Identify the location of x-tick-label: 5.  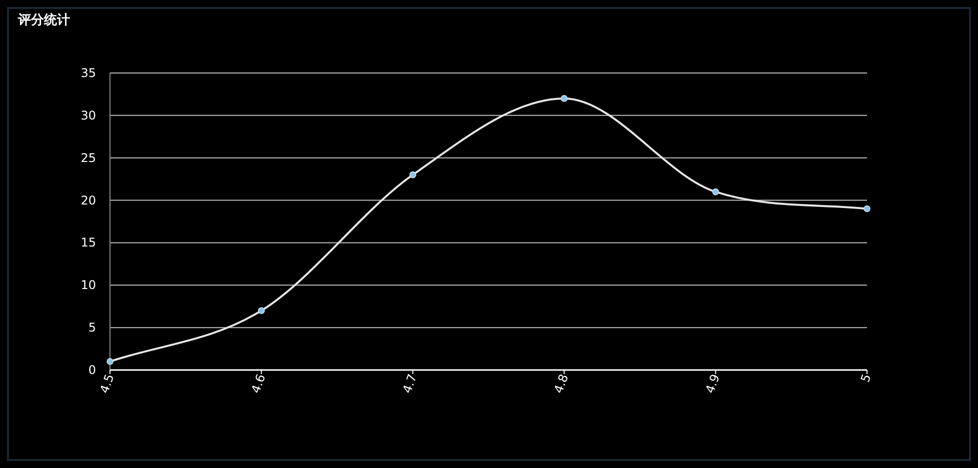
(866, 378).